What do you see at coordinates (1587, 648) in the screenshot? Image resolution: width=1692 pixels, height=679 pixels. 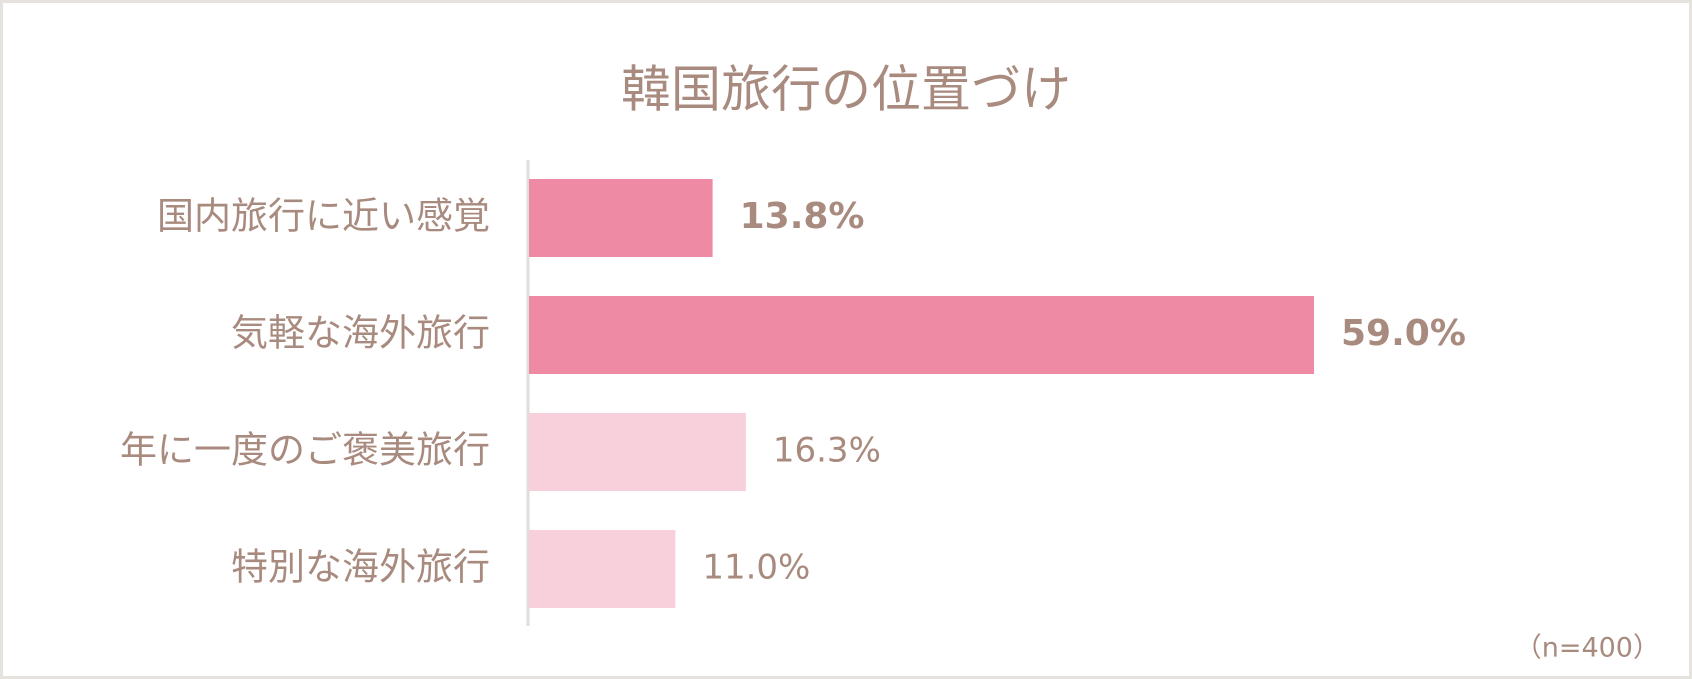 I see `sample-note: （n=400）` at bounding box center [1587, 648].